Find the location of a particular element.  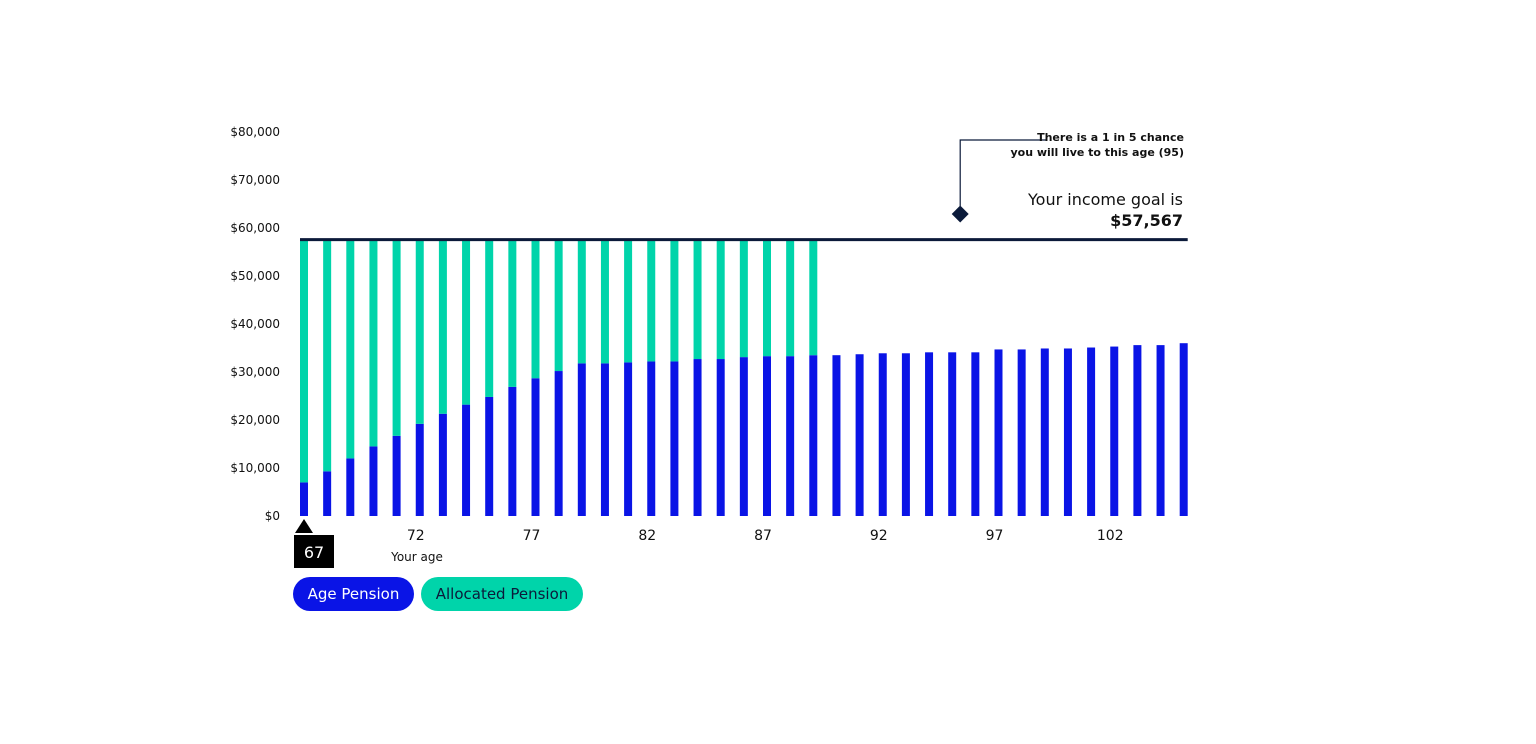

legend-allocated-pension-label: Allocated Pension is located at coordinates (502, 594).